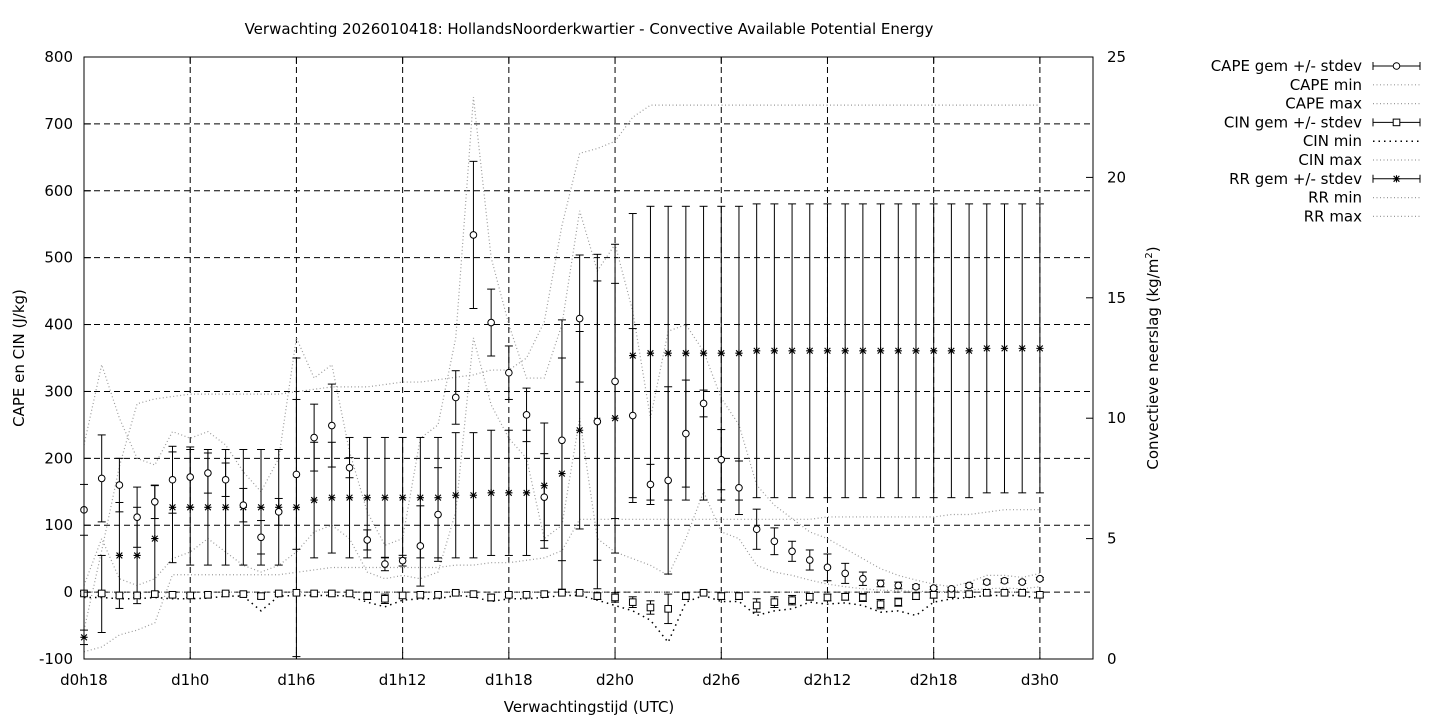 This screenshot has height=720, width=1440. What do you see at coordinates (1364, 198) in the screenshot?
I see `legend-item: RR min` at bounding box center [1364, 198].